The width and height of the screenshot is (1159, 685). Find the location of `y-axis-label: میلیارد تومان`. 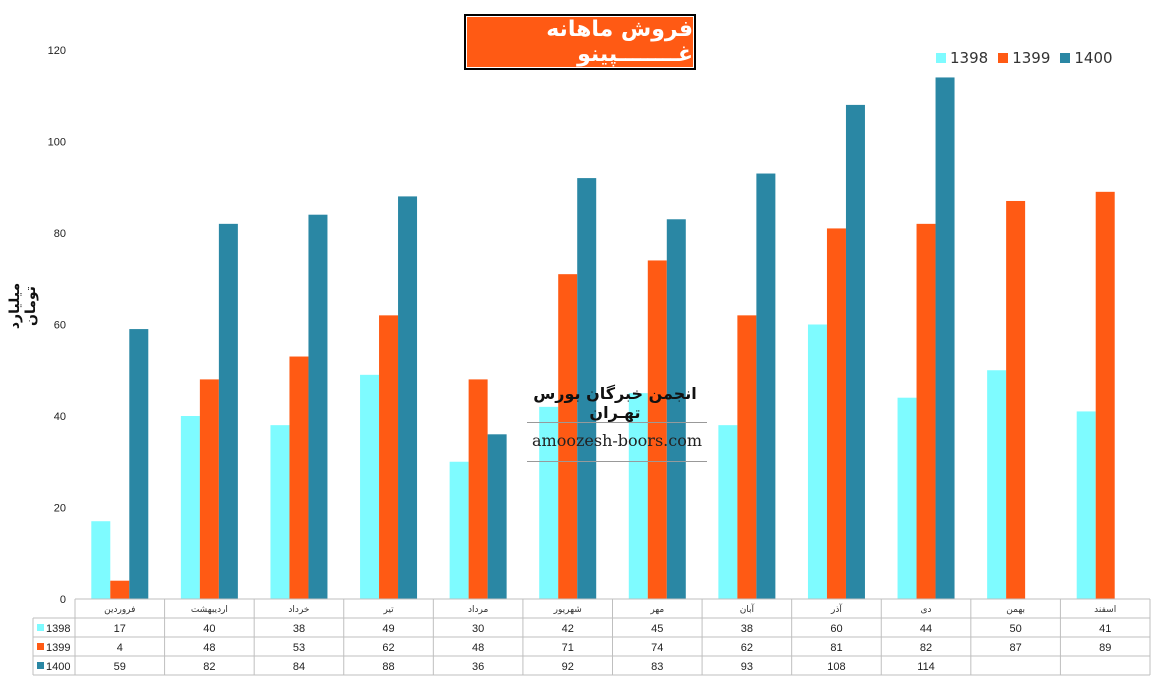

y-axis-label: میلیارد تومان is located at coordinates (23, 306).